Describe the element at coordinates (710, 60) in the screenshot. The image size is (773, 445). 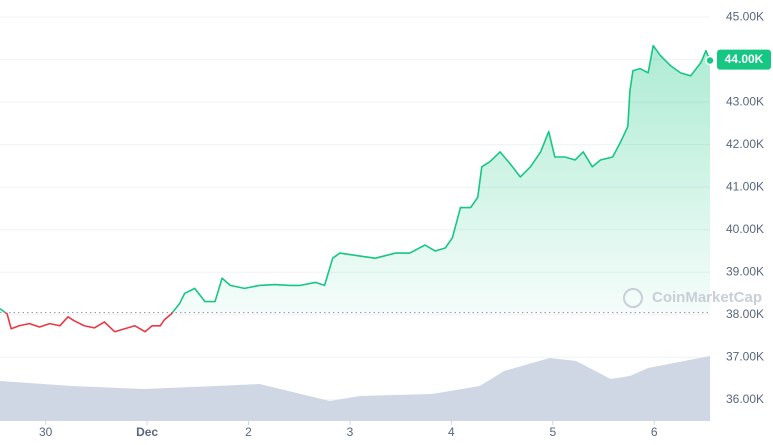
I see `last-point` at that location.